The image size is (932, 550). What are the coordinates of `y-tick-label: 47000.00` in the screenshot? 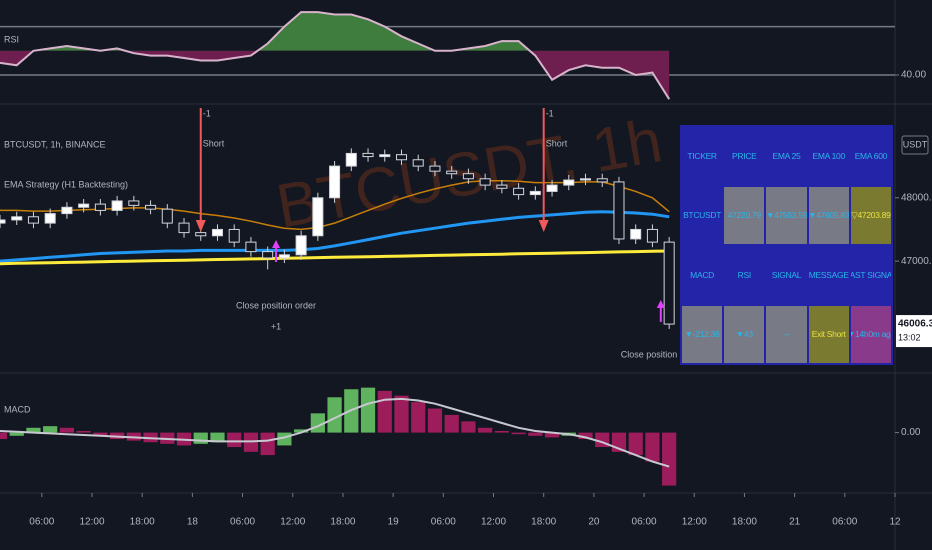 It's located at (916, 261).